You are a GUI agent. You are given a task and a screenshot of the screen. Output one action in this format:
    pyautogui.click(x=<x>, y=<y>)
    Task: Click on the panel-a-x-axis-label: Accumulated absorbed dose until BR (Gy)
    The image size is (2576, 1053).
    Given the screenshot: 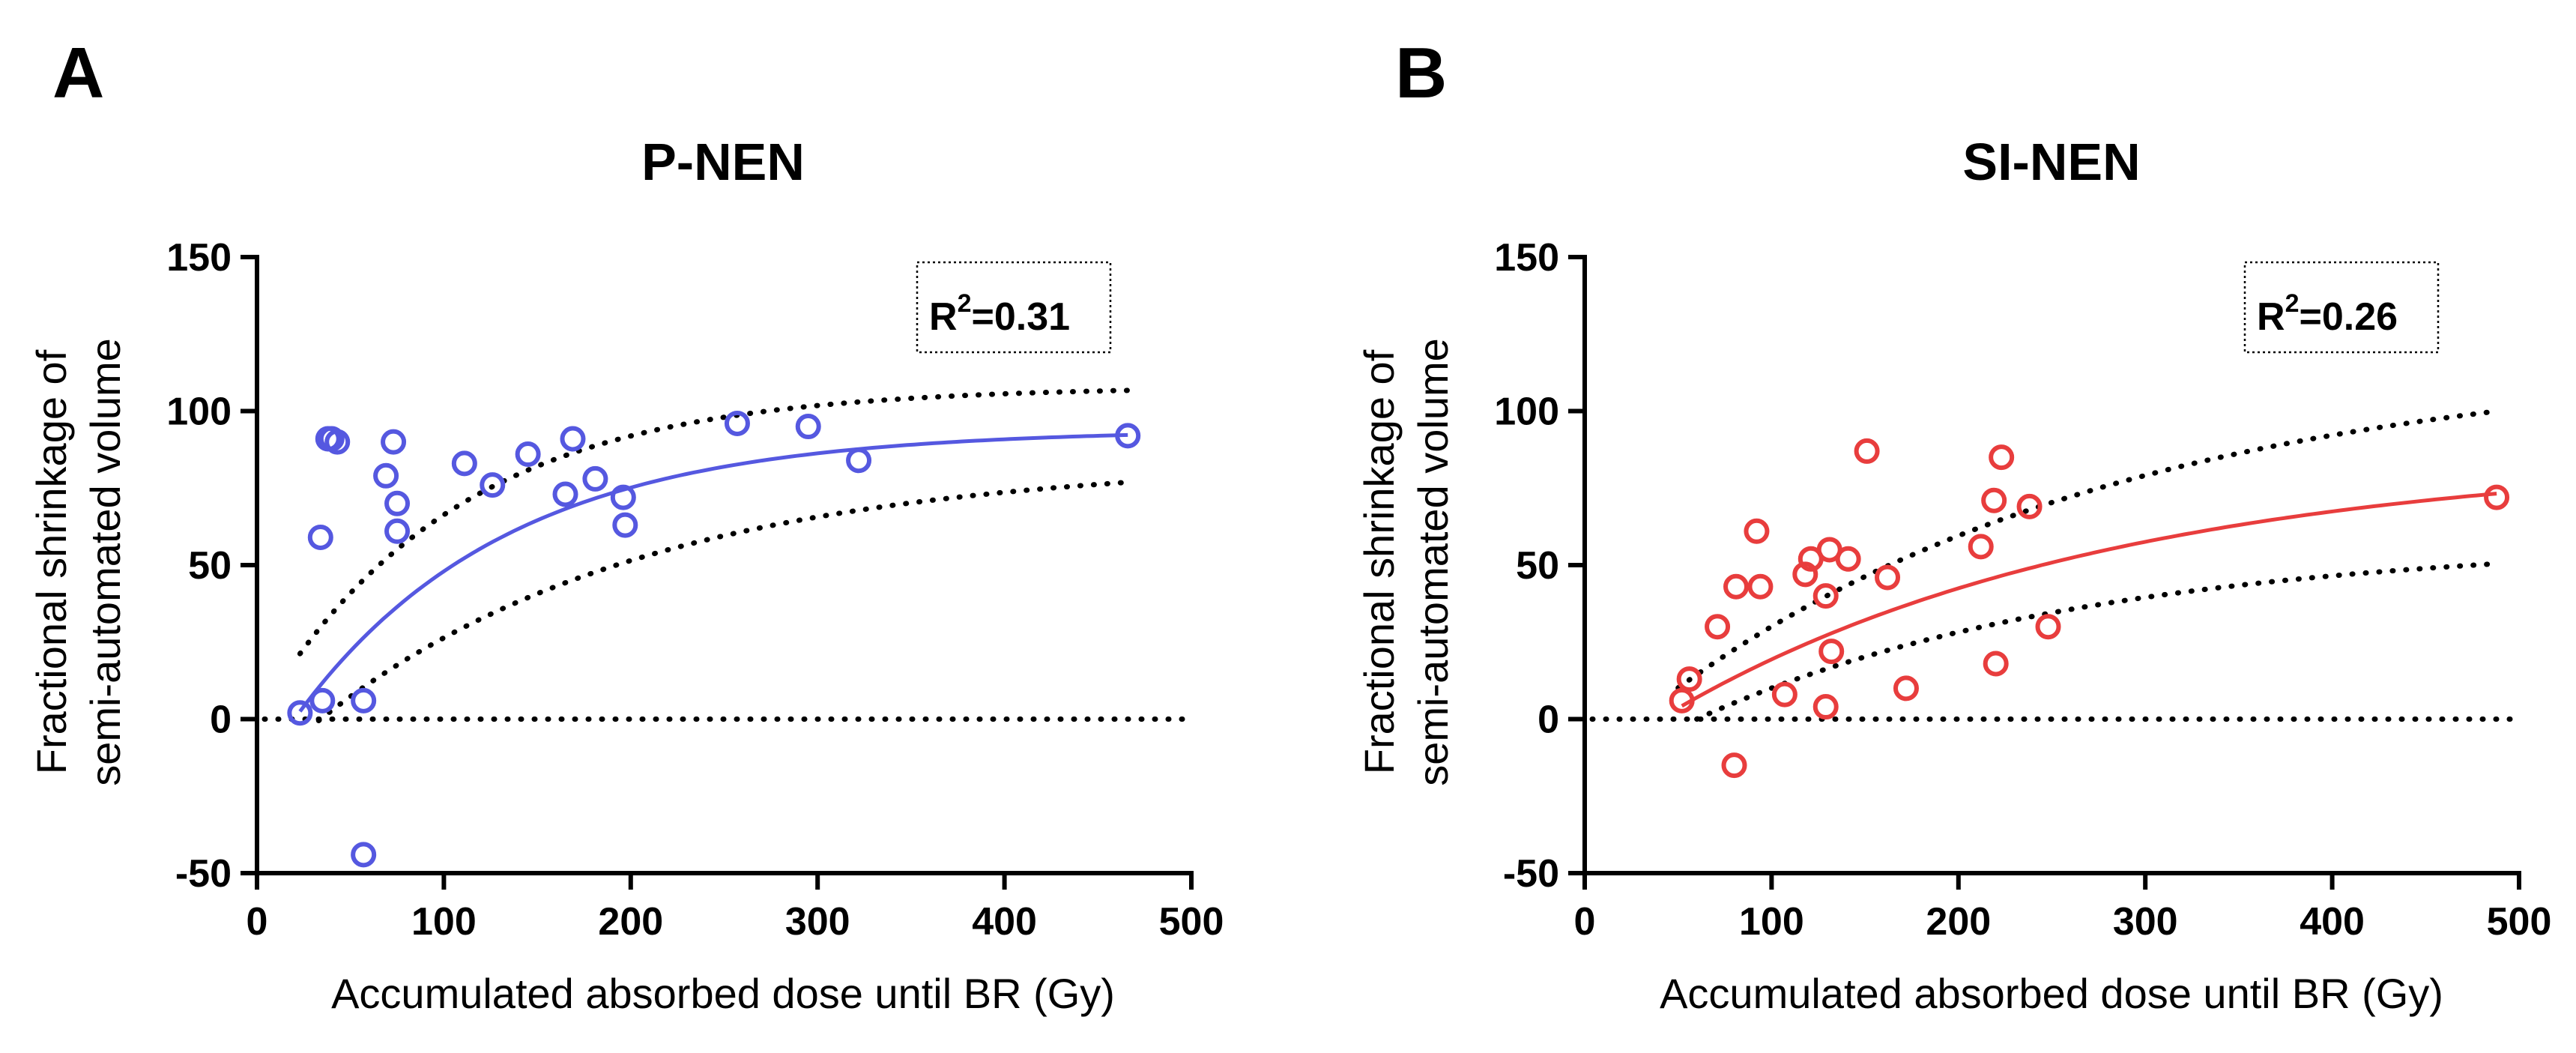 What is the action you would take?
    pyautogui.click(x=723, y=993)
    